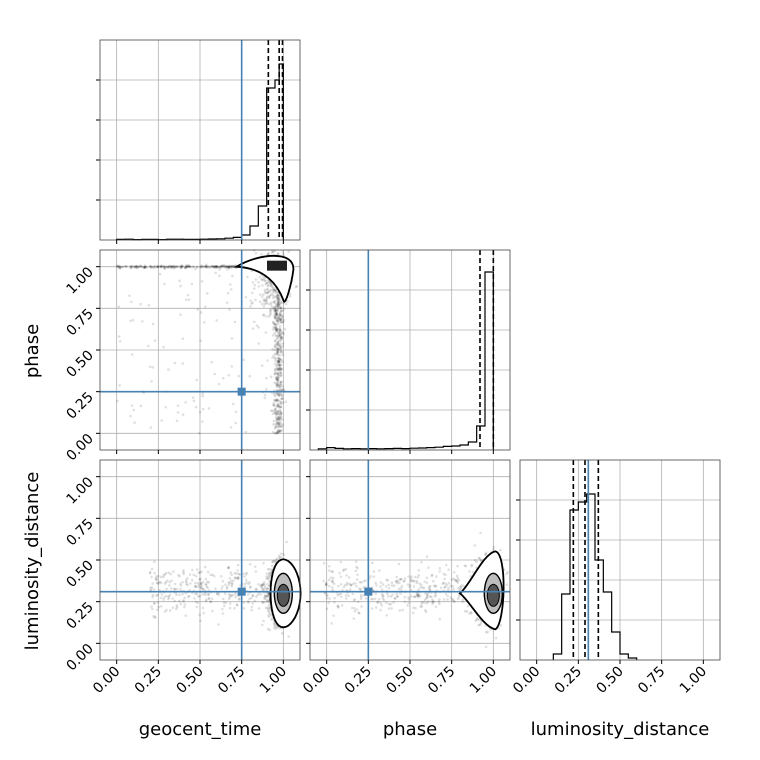  Describe the element at coordinates (198, 141) in the screenshot. I see `hist-geocent-time` at that location.